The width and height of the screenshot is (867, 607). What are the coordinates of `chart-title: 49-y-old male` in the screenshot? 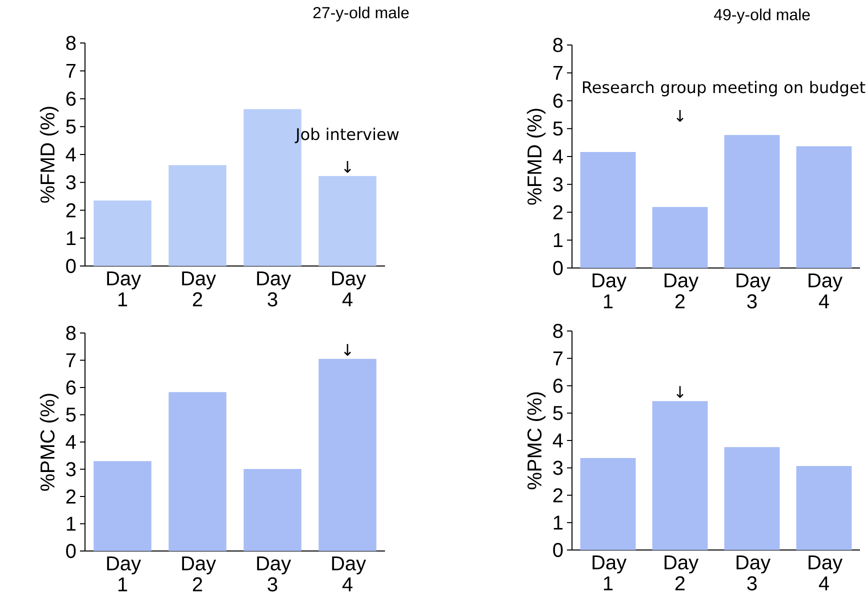 It's located at (762, 16).